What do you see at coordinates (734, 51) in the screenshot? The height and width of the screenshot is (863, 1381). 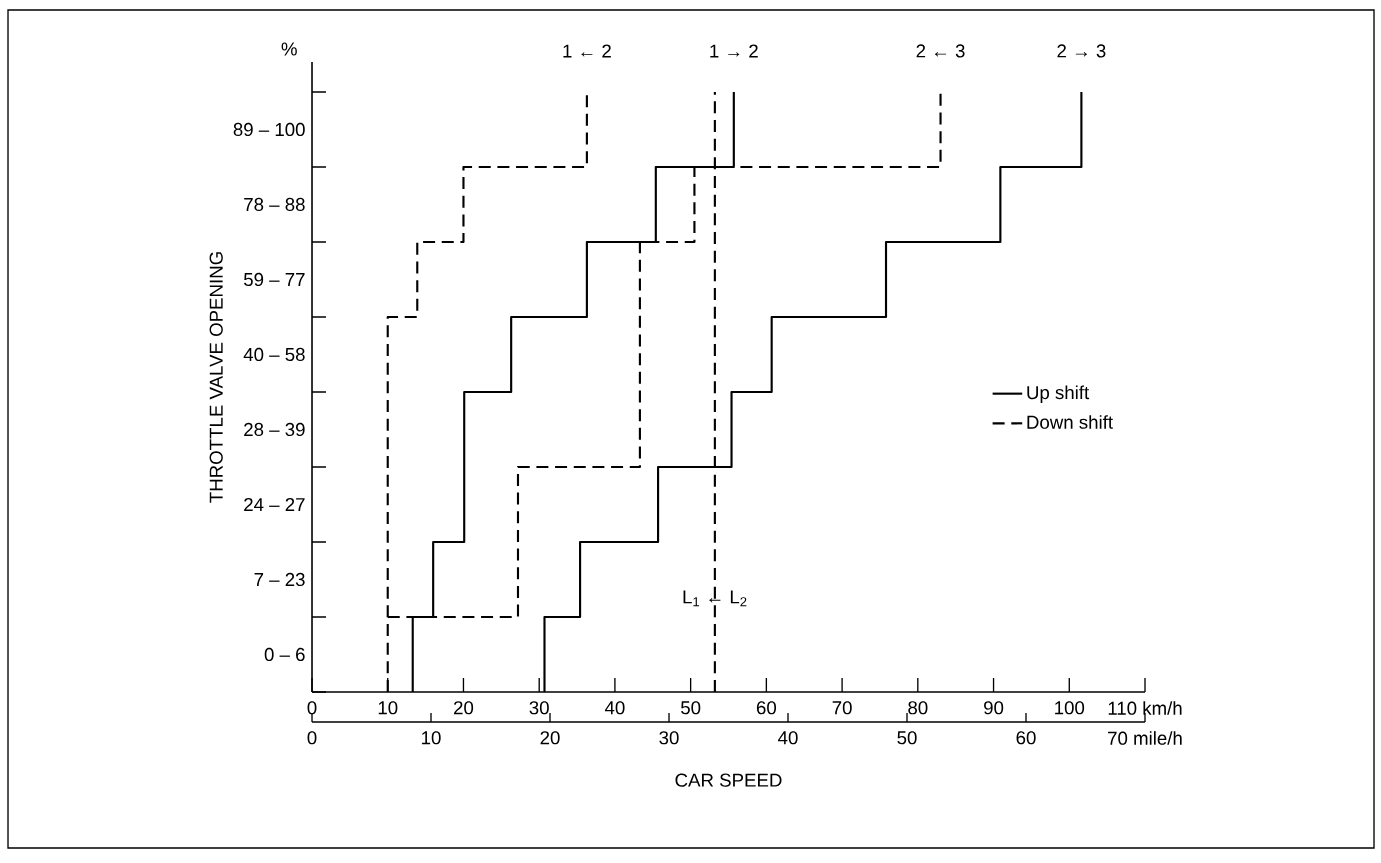 I see `annotation: 1 → 2` at bounding box center [734, 51].